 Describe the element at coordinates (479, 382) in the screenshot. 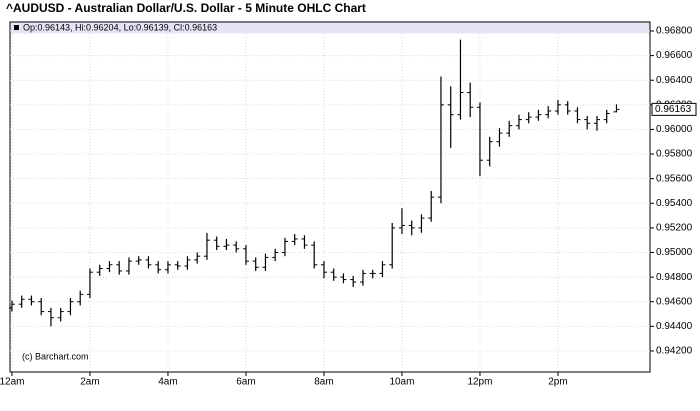

I see `x-tick-label: 12pm` at that location.